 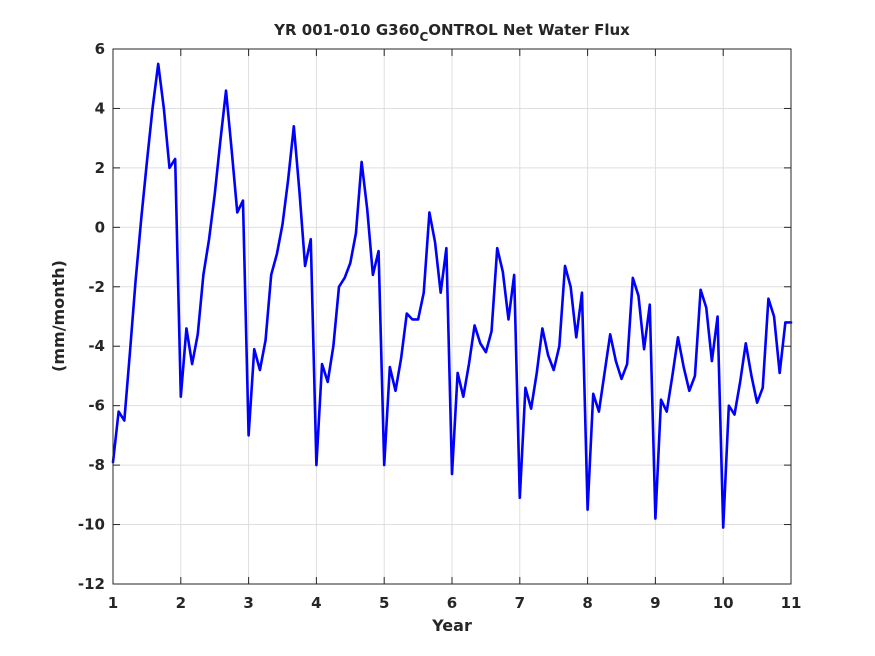 I want to click on x-tick-label: 10, so click(x=723, y=603).